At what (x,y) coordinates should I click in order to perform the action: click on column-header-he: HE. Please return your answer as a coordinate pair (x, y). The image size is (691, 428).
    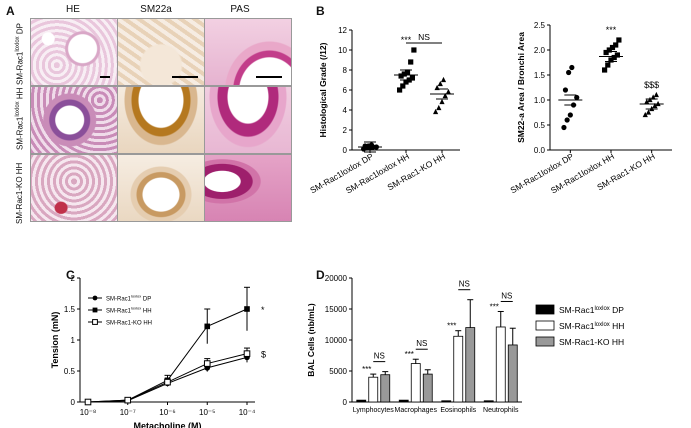
    Looking at the image, I should click on (73, 9).